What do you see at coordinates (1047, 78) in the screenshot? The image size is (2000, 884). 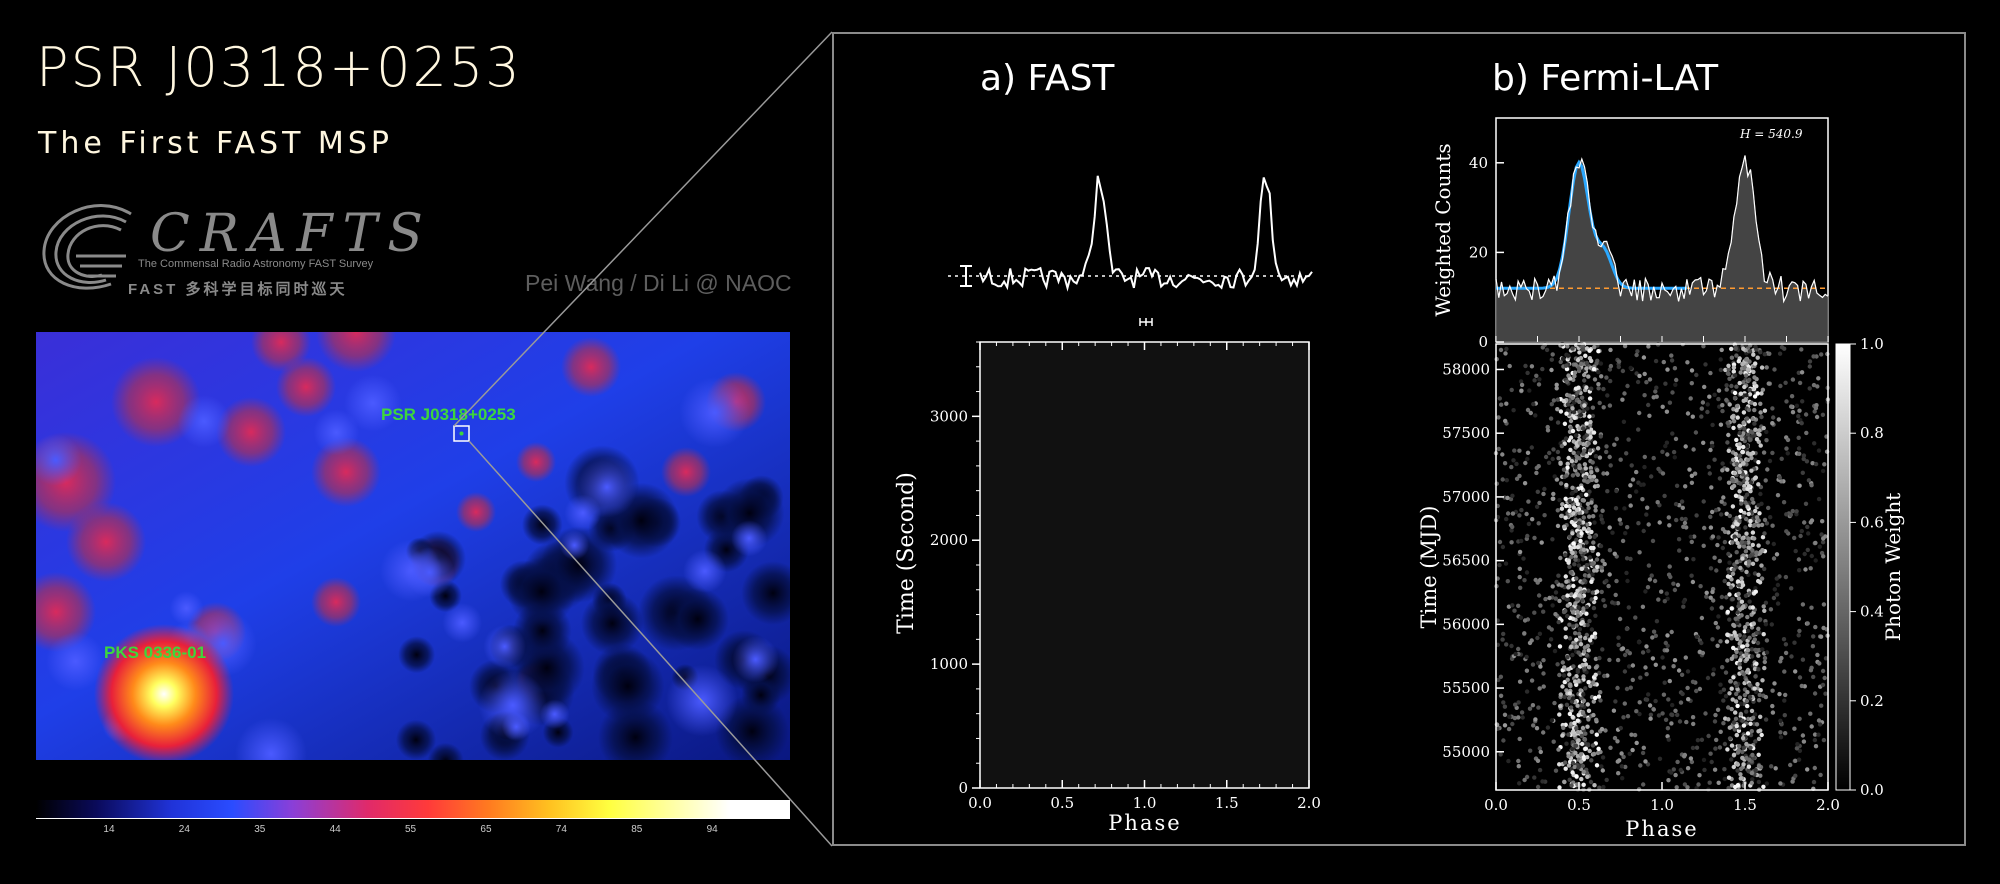 I see `panel-a-title: a) FAST` at bounding box center [1047, 78].